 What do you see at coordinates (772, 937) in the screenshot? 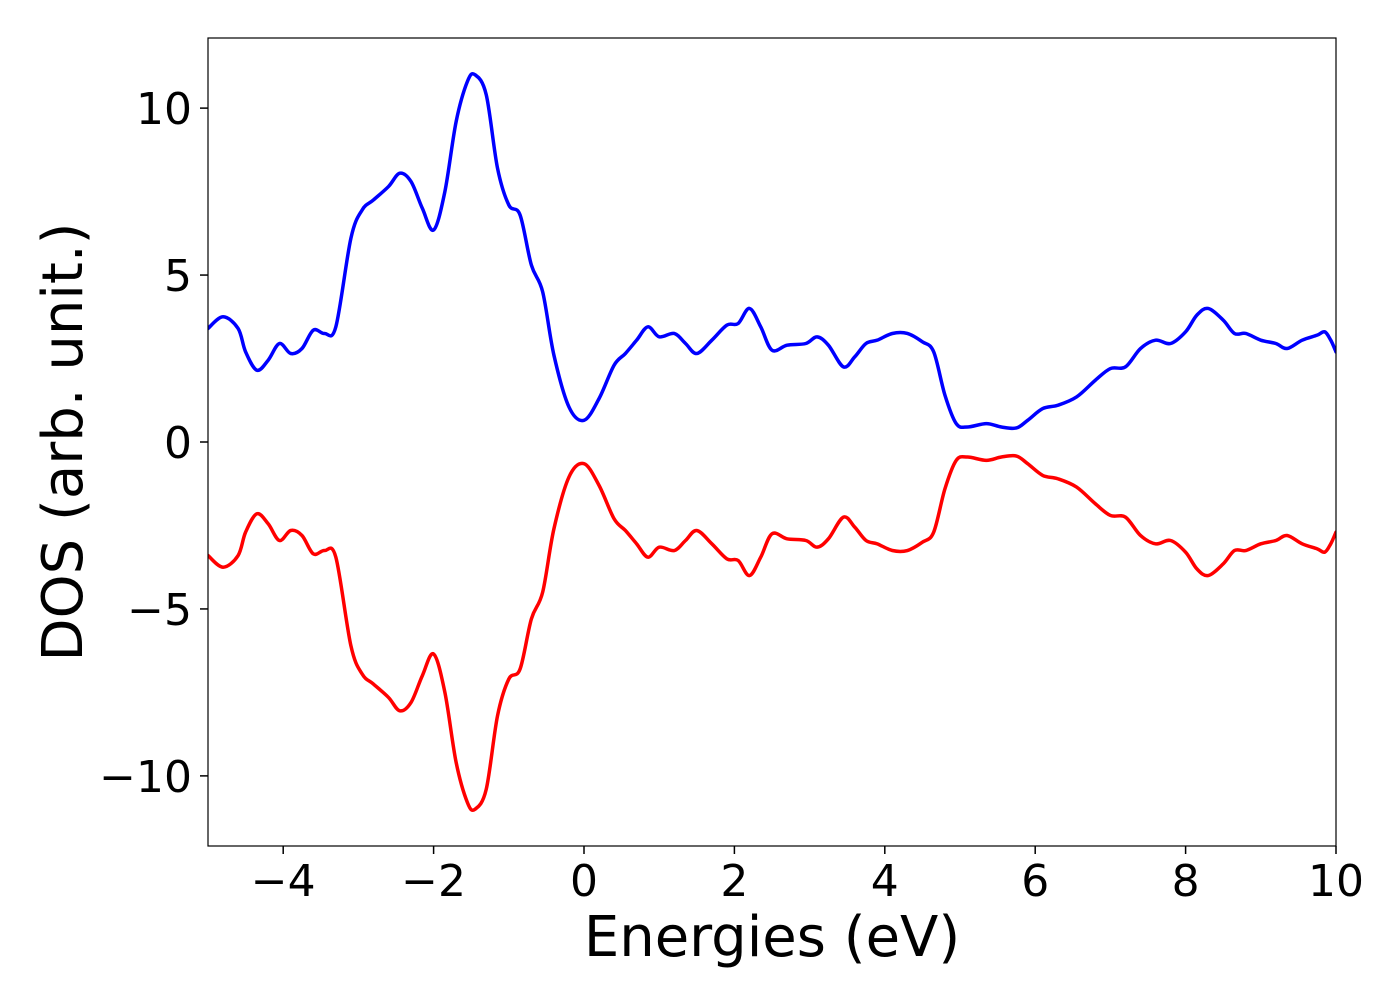
I see `x-axis-title: Energies (eV)` at bounding box center [772, 937].